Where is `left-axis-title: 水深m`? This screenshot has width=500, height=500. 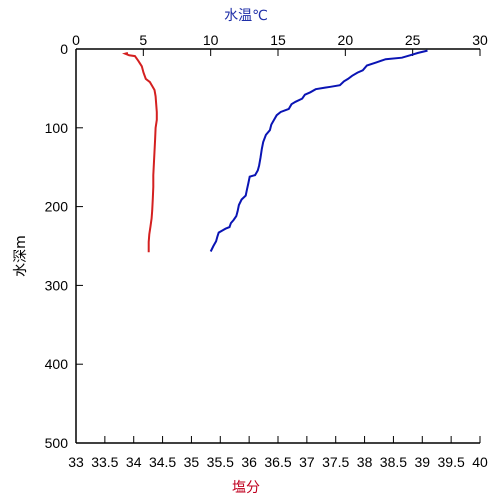 left-axis-title: 水深m is located at coordinates (21, 256).